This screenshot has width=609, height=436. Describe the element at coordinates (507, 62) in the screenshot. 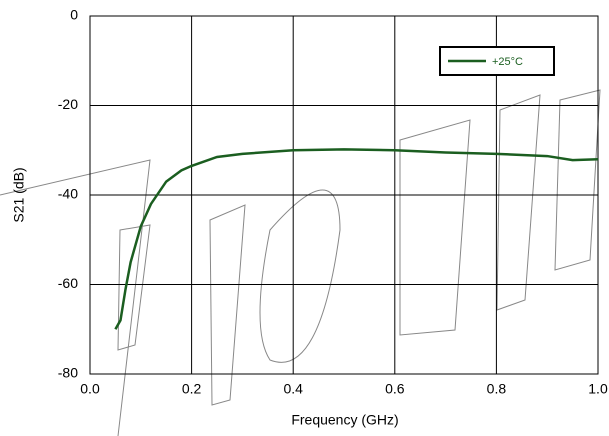

I see `legend-label: +25°C` at that location.